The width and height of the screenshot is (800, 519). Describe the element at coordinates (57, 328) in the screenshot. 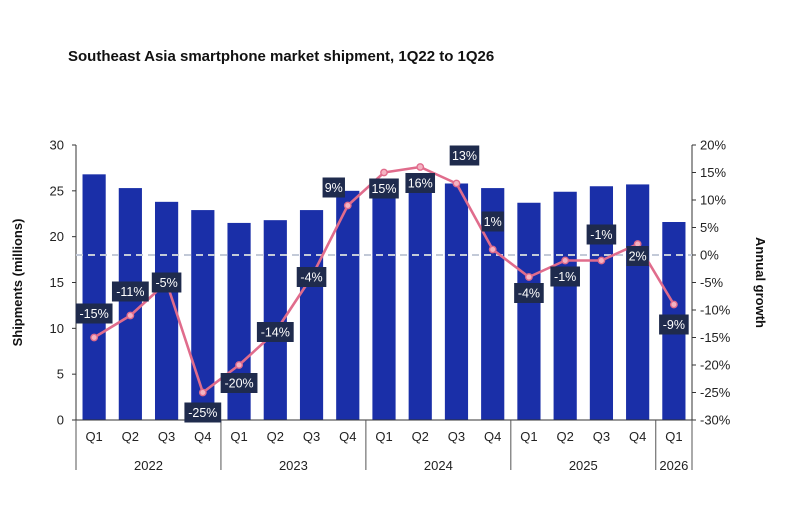

I see `left-tick-label: 10` at that location.